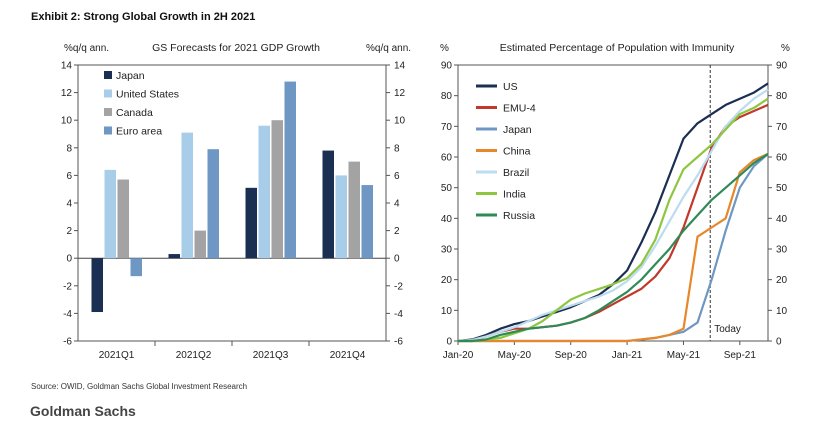 This screenshot has width=814, height=421. I want to click on legend-label: Euro area, so click(139, 132).